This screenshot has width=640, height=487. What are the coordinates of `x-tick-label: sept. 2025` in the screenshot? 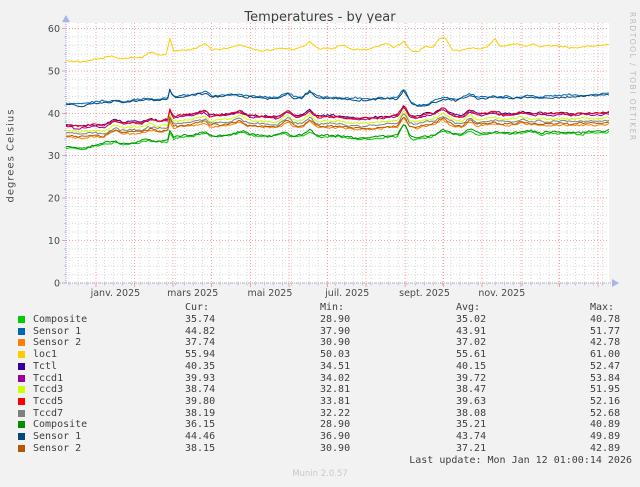 It's located at (424, 293).